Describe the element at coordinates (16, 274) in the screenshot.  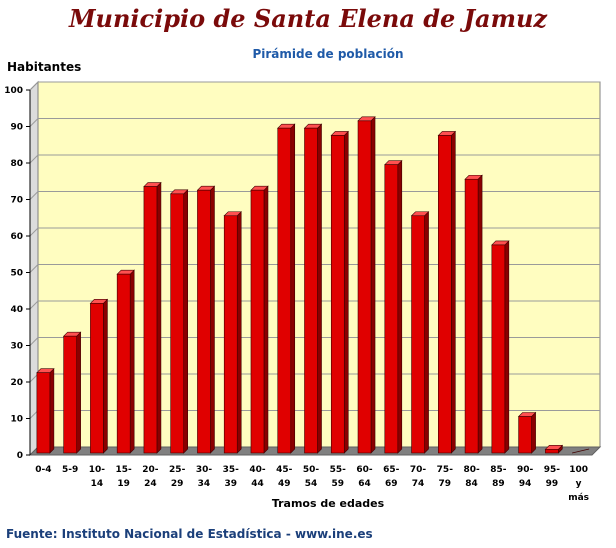
I see `y-tick-label: 50` at that location.